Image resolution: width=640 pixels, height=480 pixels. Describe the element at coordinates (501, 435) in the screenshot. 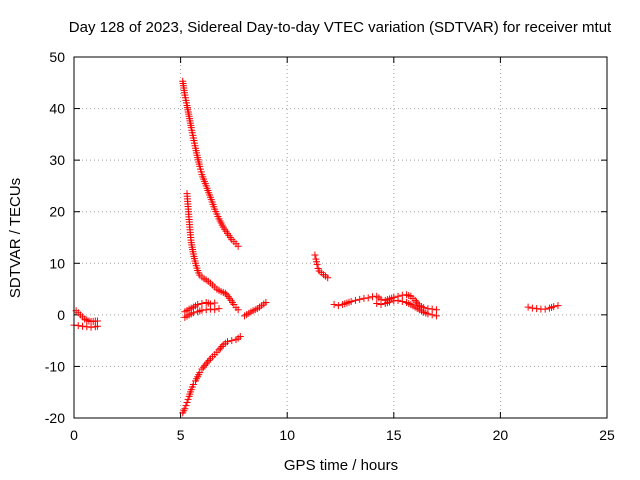

I see `x-tick-label: 20` at that location.